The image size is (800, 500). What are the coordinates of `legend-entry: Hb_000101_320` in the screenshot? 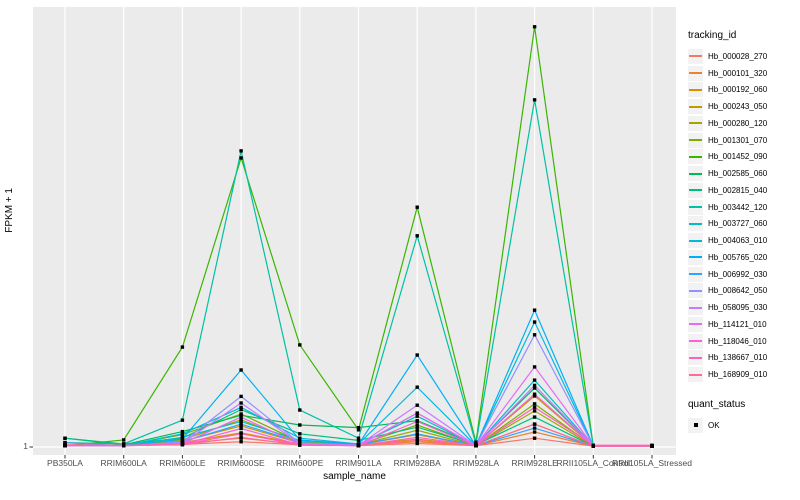 It's located at (743, 73).